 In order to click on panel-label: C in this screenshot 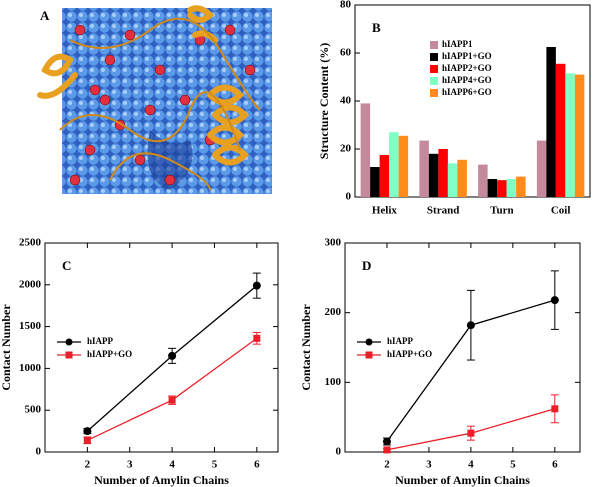, I will do `click(66, 265)`.